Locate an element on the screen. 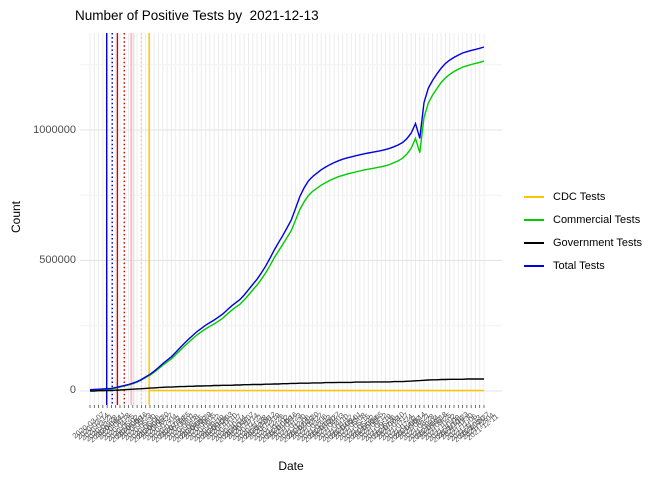 This screenshot has width=672, height=480. y-tick-label-0: 0 is located at coordinates (72, 390).